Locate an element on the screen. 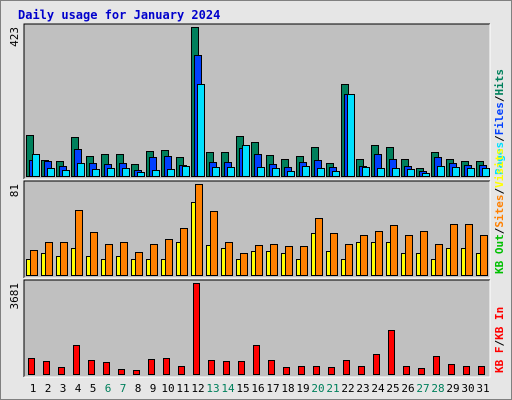 Image resolution: width=512 pixels, height=400 pixels. legend-entry-sites: Sites is located at coordinates (499, 211).